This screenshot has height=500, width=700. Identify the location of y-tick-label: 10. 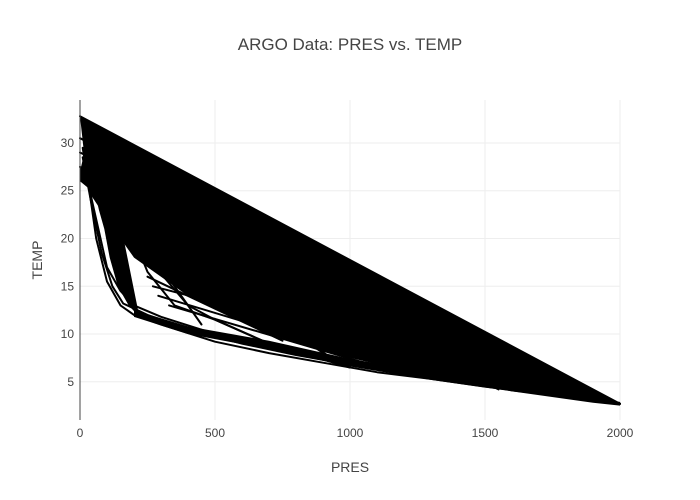
(68, 334).